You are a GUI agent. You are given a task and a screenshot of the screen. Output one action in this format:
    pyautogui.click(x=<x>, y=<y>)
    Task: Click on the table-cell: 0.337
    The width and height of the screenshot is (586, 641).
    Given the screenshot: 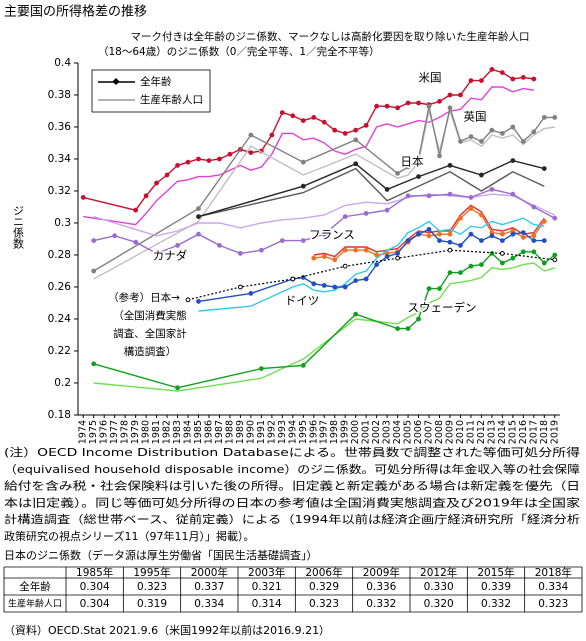 What is the action you would take?
    pyautogui.click(x=209, y=587)
    